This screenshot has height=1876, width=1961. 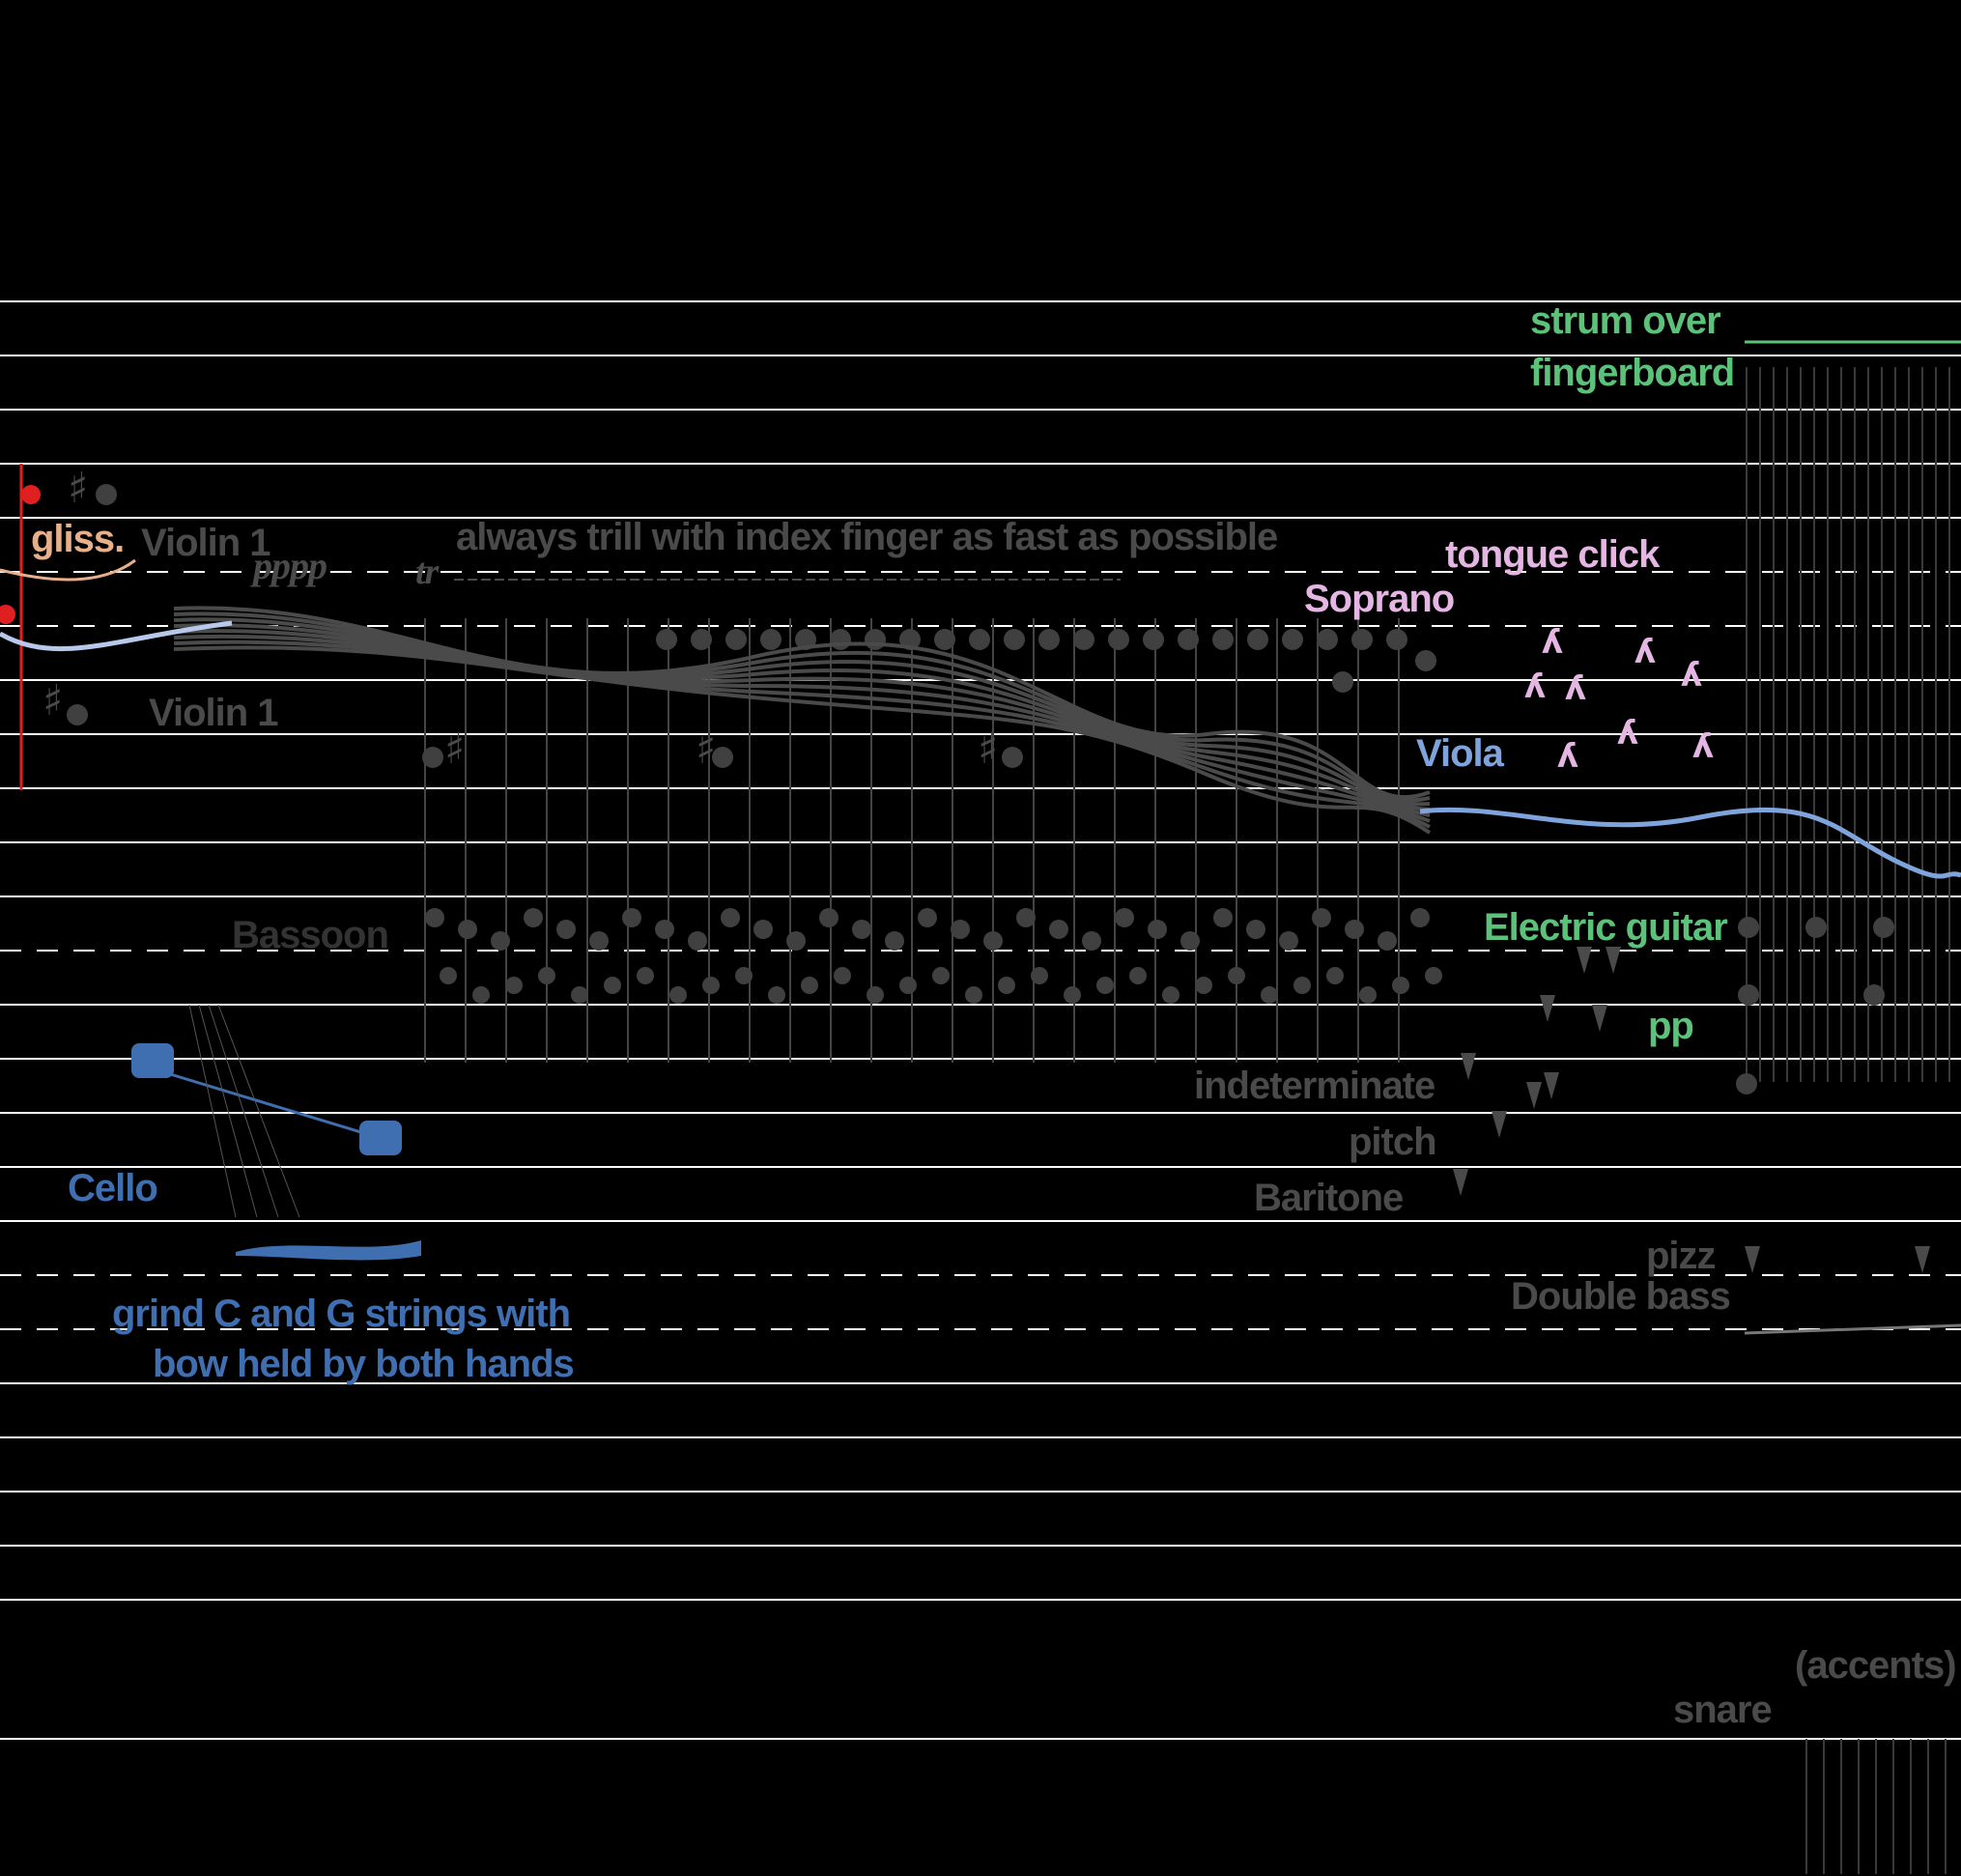 I want to click on viola-label: Viola, so click(x=1460, y=754).